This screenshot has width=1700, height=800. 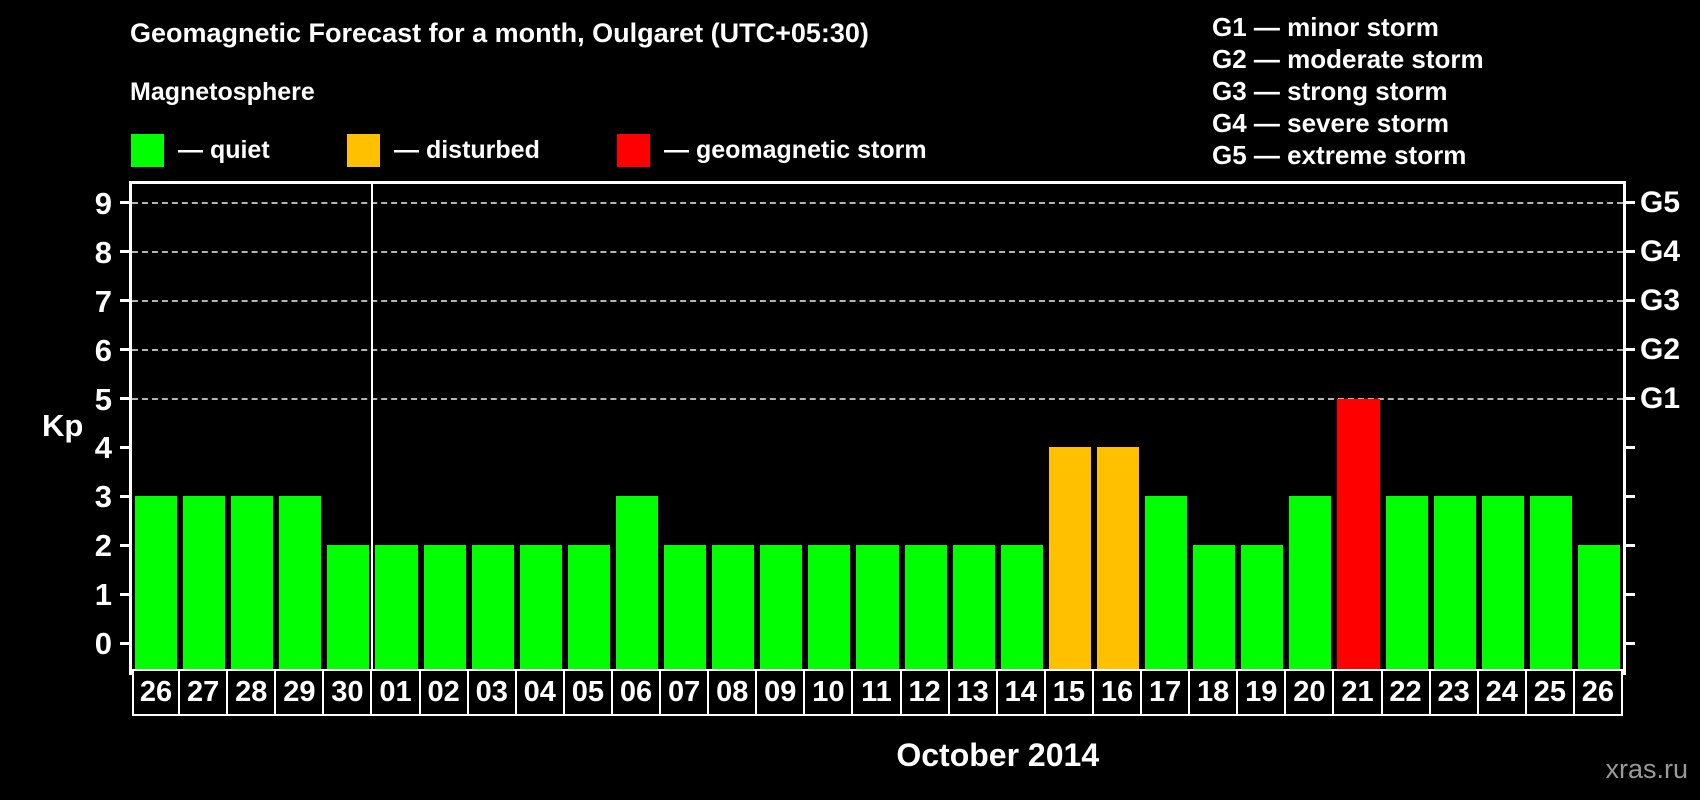 What do you see at coordinates (780, 692) in the screenshot?
I see `day-label-09-13: 09` at bounding box center [780, 692].